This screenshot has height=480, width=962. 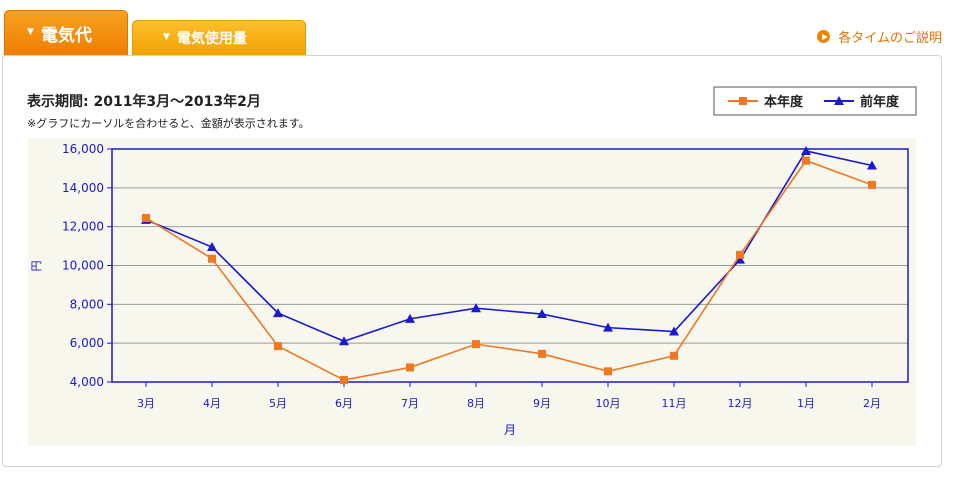 What do you see at coordinates (36, 266) in the screenshot?
I see `y-axis-label: 円` at bounding box center [36, 266].